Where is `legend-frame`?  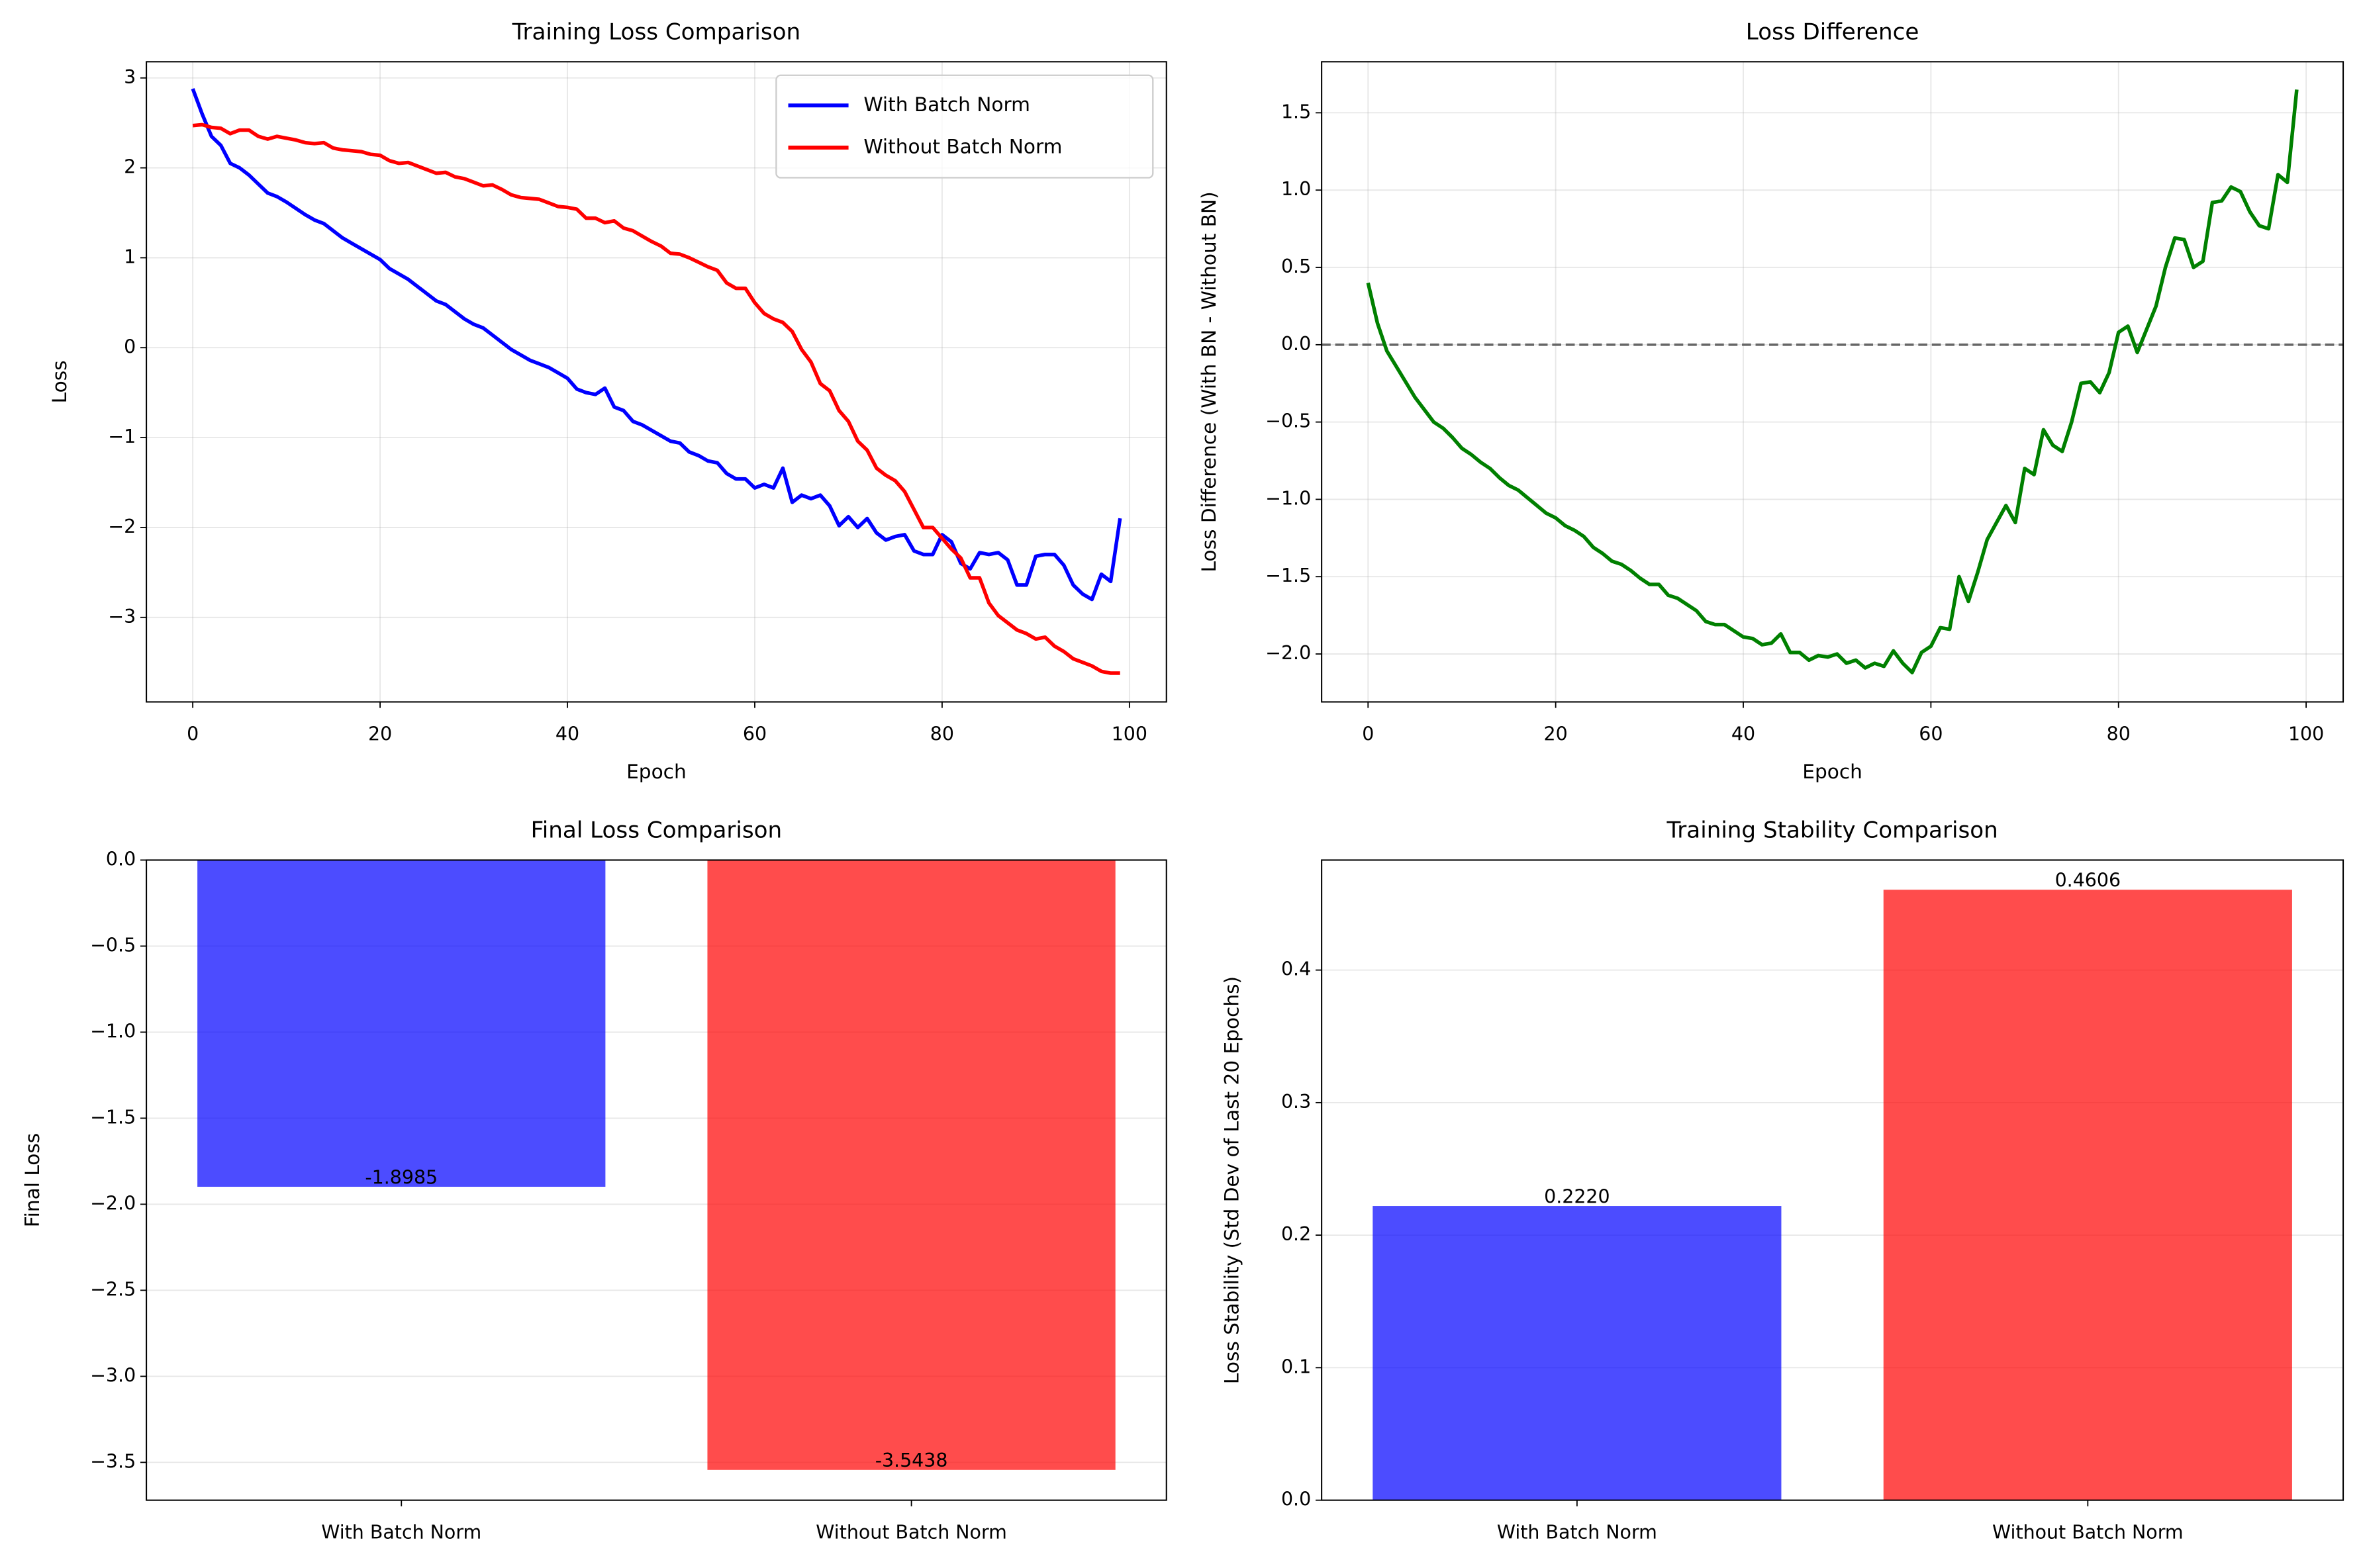
legend-frame is located at coordinates (964, 126).